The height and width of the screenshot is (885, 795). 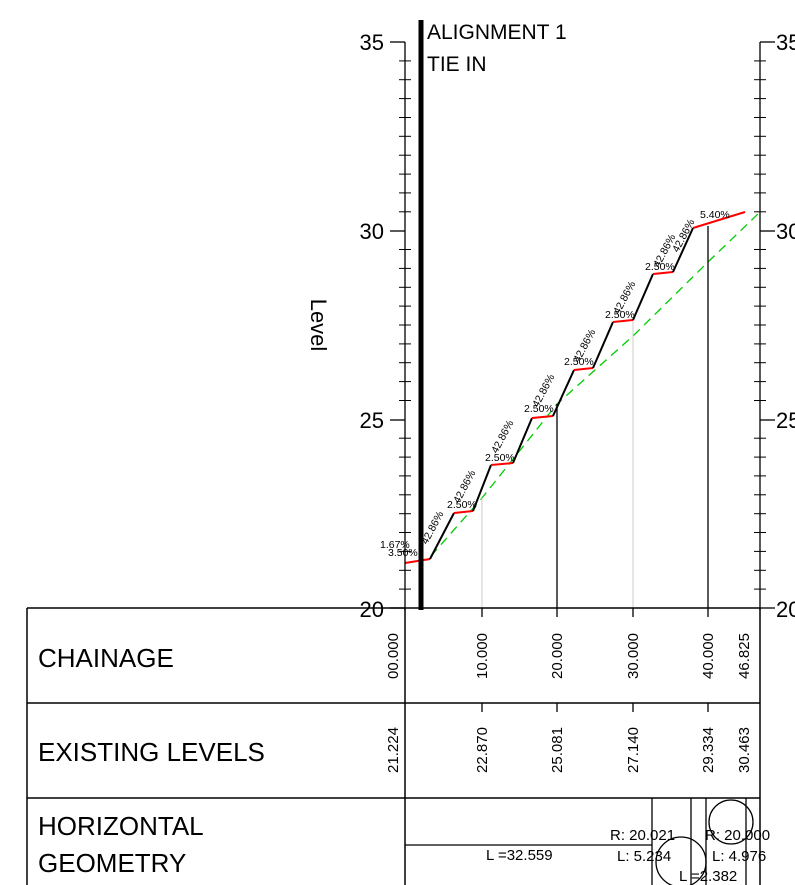 What do you see at coordinates (398, 325) in the screenshot?
I see `left-level-axis` at bounding box center [398, 325].